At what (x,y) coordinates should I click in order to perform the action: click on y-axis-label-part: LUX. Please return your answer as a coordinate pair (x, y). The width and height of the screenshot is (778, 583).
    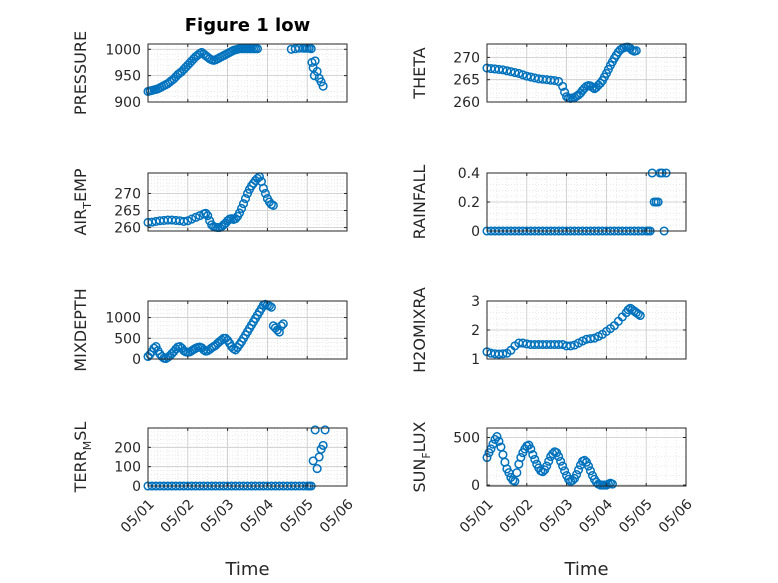
    Looking at the image, I should click on (419, 436).